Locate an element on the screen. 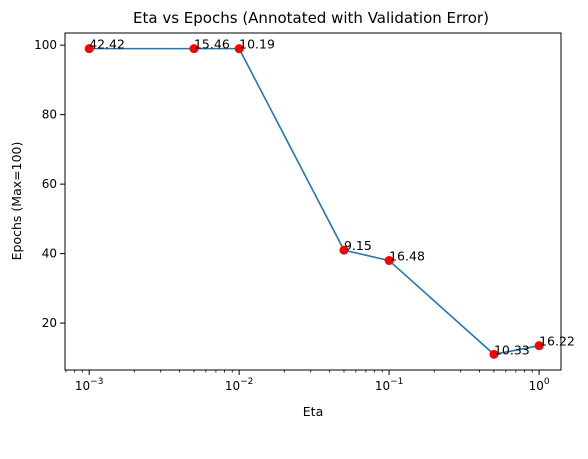  x-tick-label: 10⁻² is located at coordinates (239, 385).